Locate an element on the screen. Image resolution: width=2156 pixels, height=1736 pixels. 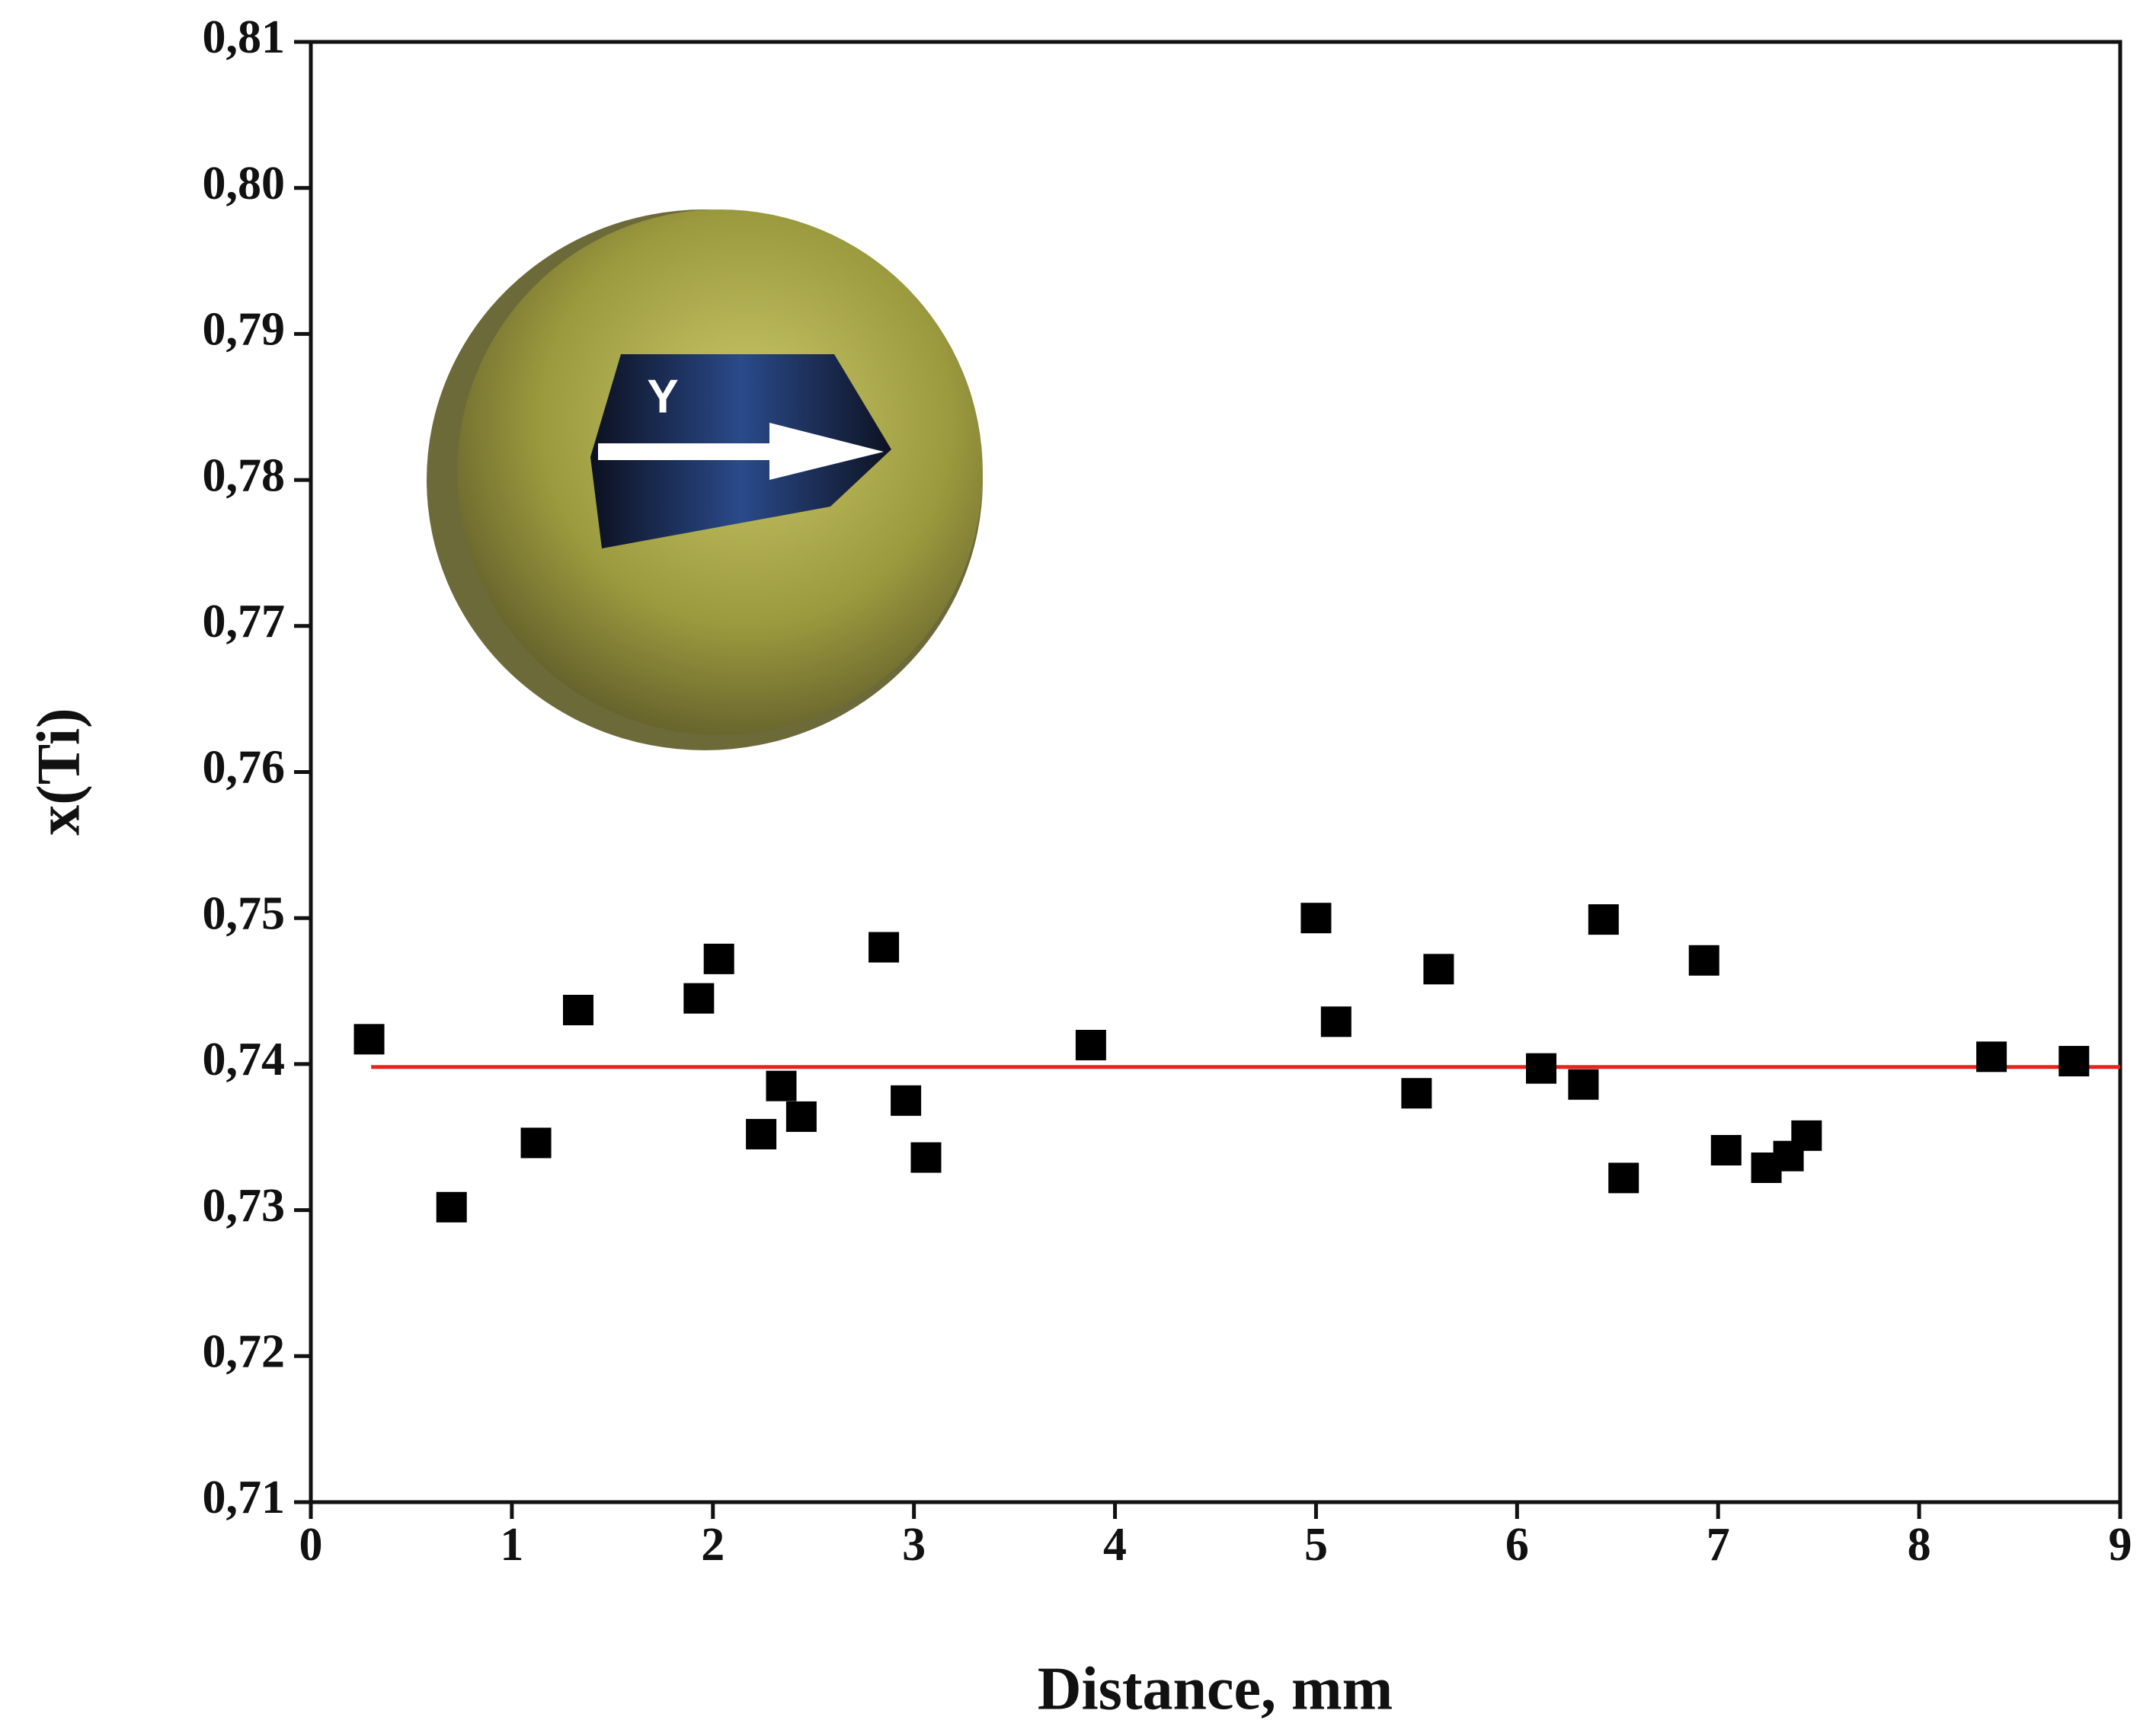
y-tick-label: 0,76 is located at coordinates (244, 768).